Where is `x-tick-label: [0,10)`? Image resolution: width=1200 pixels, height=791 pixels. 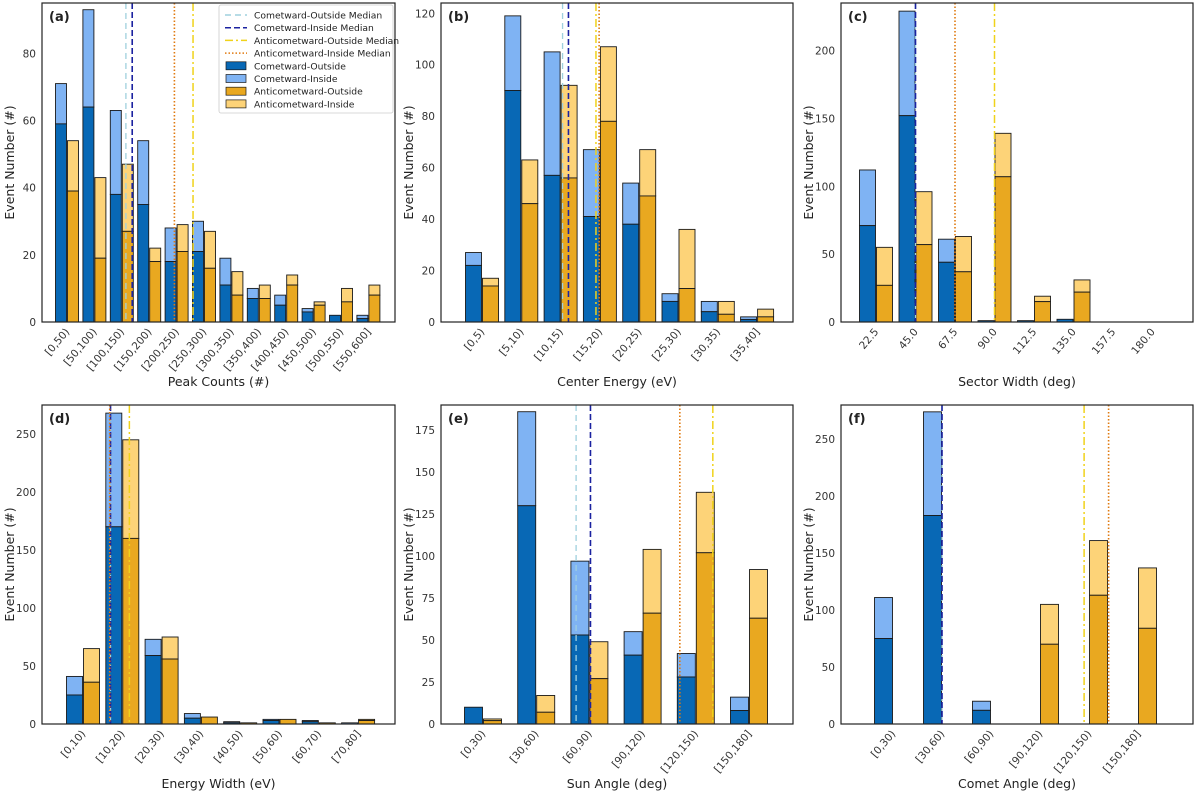 x-tick-label: [0,10) is located at coordinates (73, 744).